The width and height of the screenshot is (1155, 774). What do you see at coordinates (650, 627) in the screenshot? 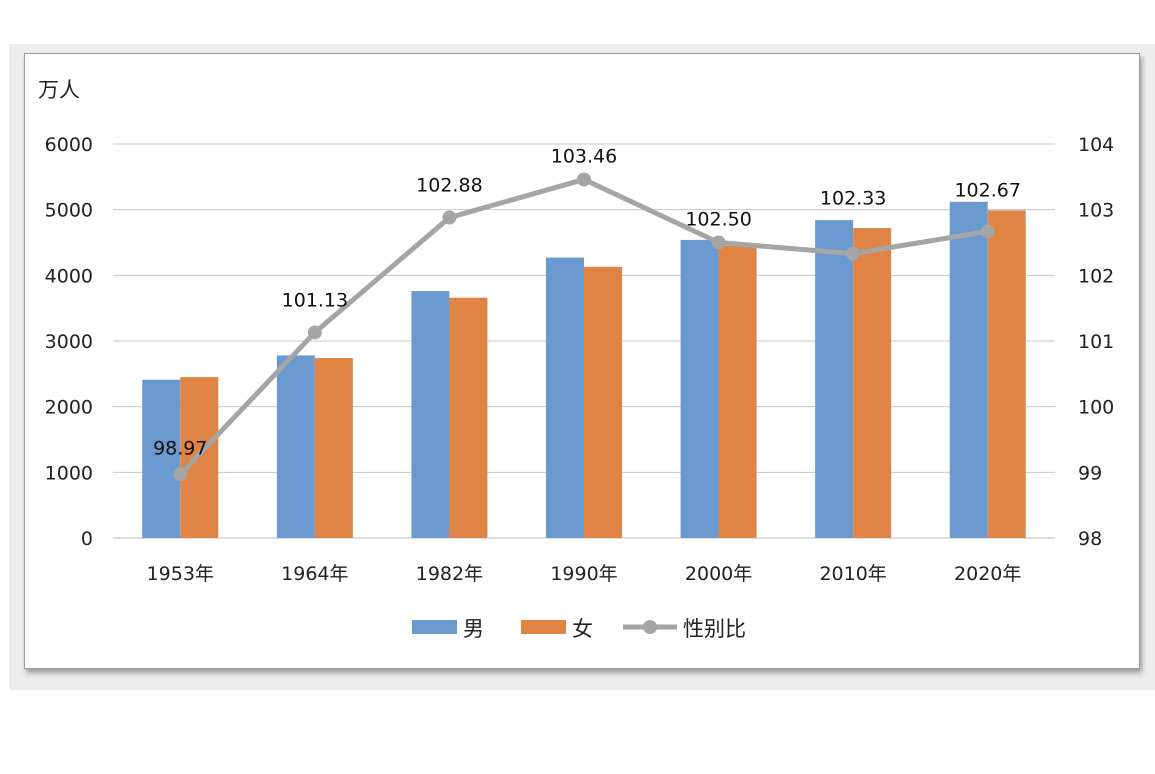
I see `legend-swatch-ratio-marker` at bounding box center [650, 627].